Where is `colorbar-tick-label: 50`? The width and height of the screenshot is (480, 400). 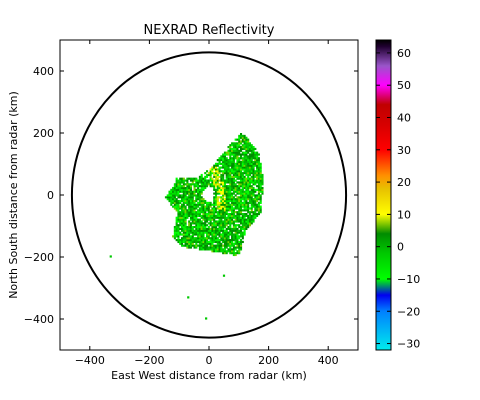
colorbar-tick-label: 50 is located at coordinates (404, 85).